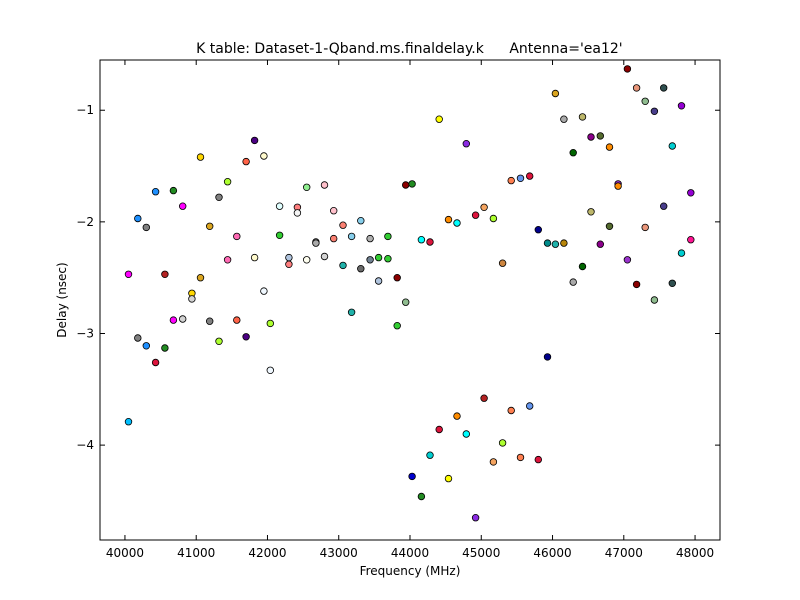  What do you see at coordinates (624, 553) in the screenshot?
I see `x-tick-label-7: 47000` at bounding box center [624, 553].